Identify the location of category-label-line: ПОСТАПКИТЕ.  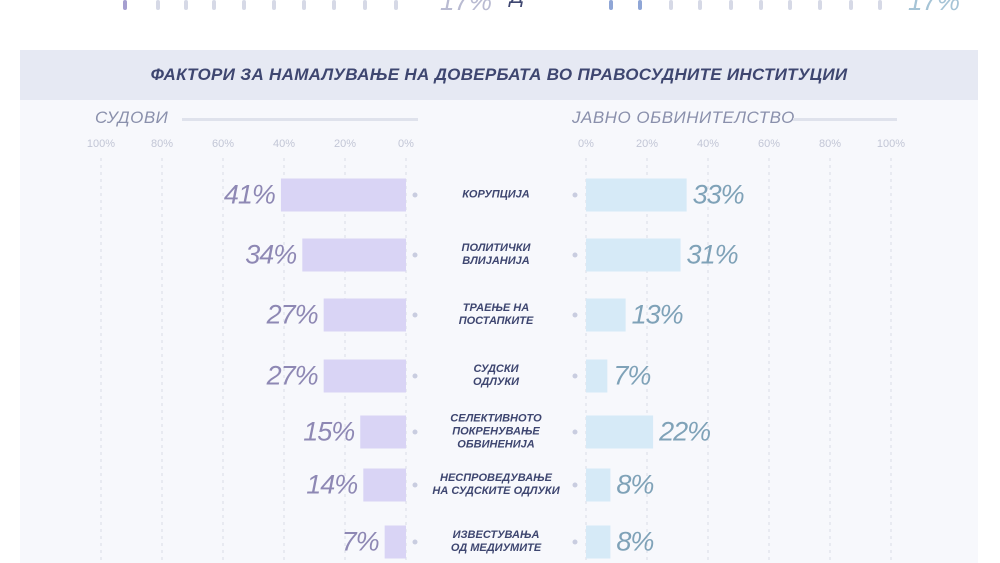
(496, 321).